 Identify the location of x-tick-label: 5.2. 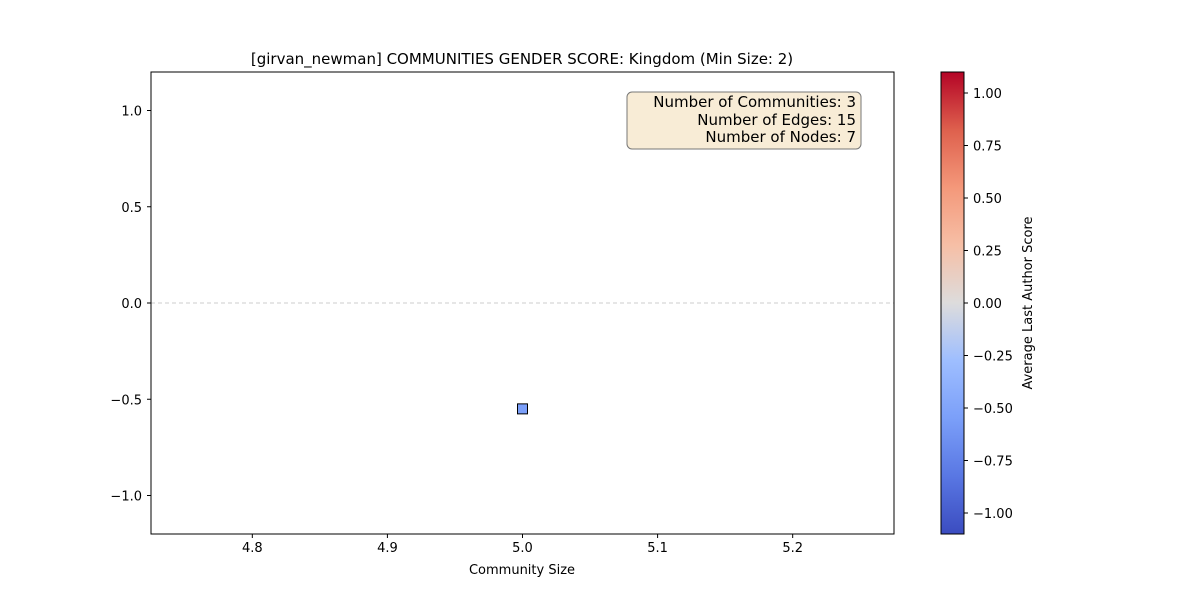
(792, 548).